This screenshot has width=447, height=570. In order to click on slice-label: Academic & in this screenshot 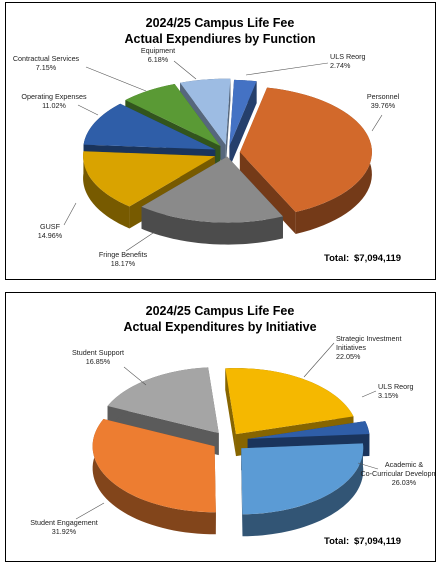, I will do `click(404, 464)`.